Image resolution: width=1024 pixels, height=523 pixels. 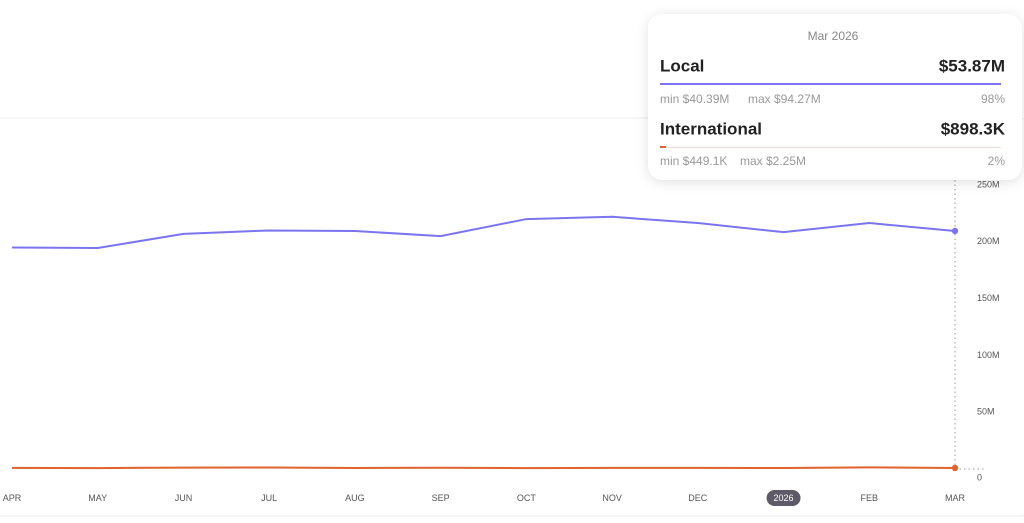 I want to click on x-tick-label: JUN, so click(x=184, y=498).